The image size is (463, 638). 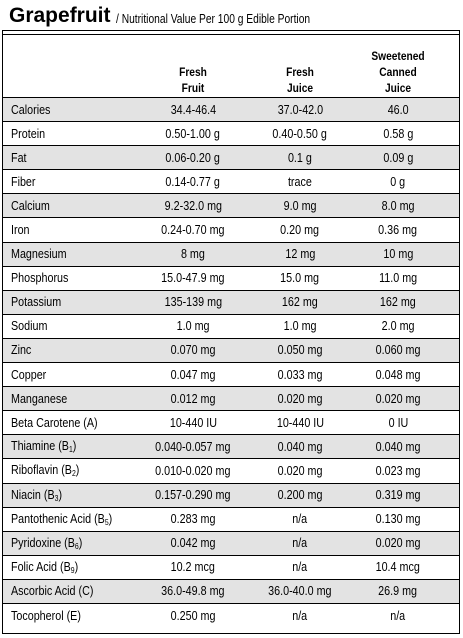 I want to click on fresh-juice-value-cell: 1.0 mg, so click(x=300, y=326).